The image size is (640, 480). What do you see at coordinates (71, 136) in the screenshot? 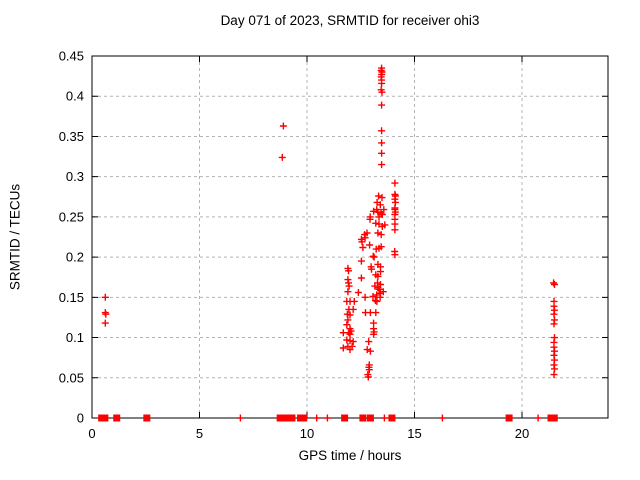
I see `y-tick-label: 0.35` at bounding box center [71, 136].